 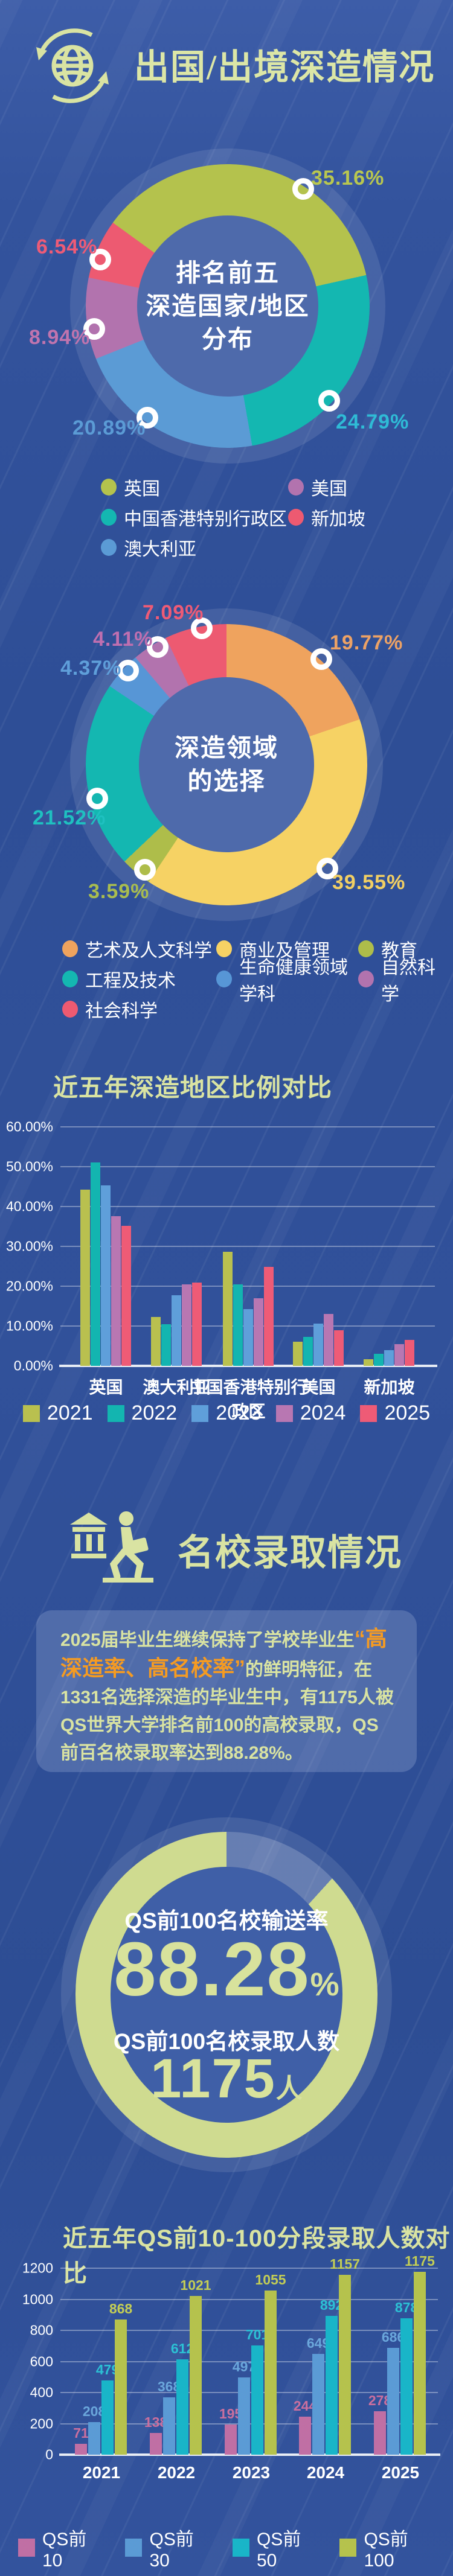 I want to click on callout-dot-health, so click(x=128, y=670).